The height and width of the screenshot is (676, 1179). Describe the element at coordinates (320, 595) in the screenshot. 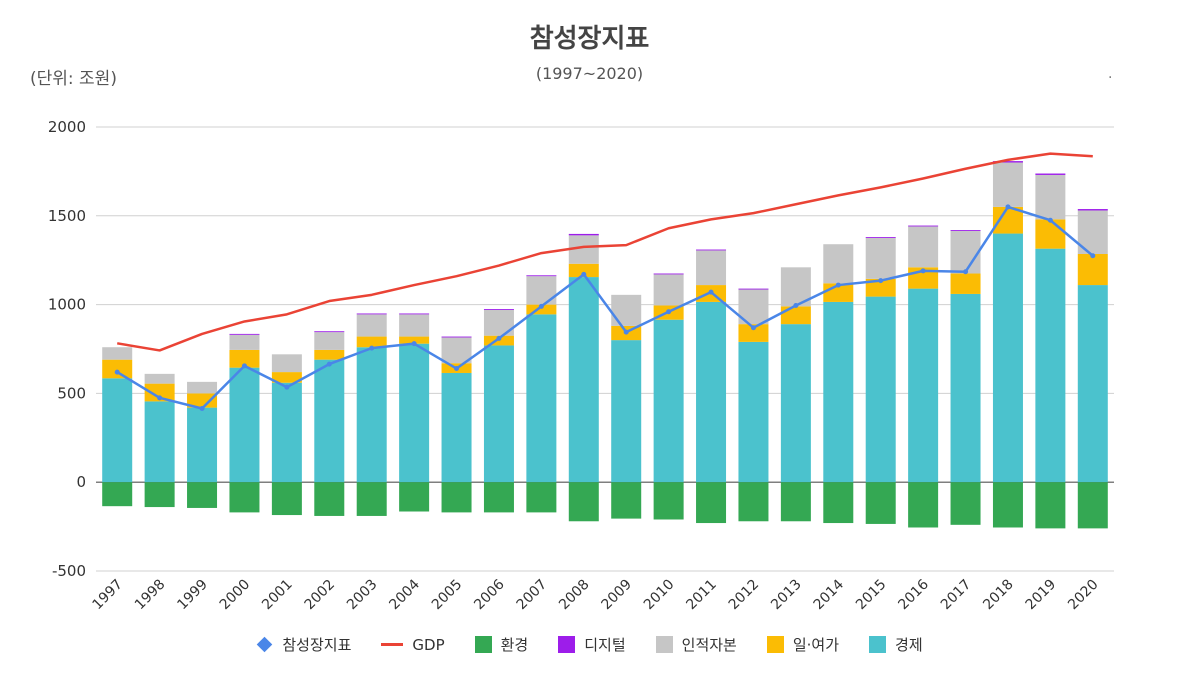

I see `x-tick-label: 2002` at that location.